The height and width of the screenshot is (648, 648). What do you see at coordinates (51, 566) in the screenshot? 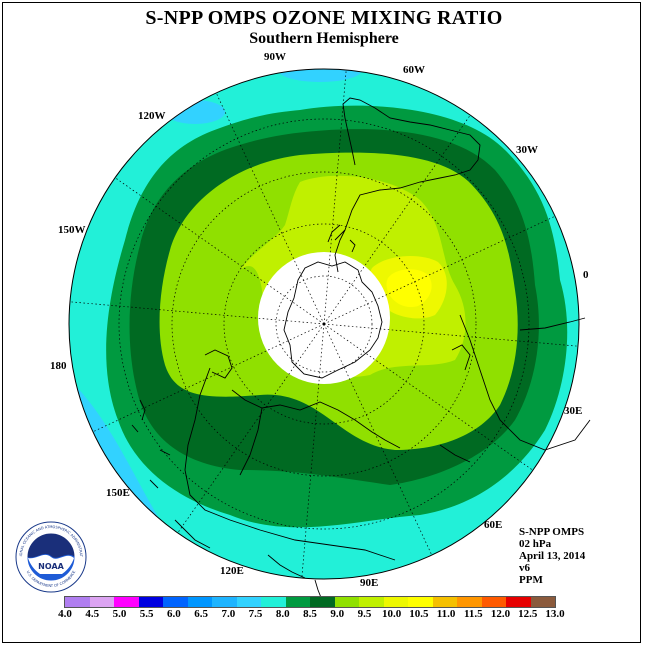
I see `logo-text: NOAA` at bounding box center [51, 566].